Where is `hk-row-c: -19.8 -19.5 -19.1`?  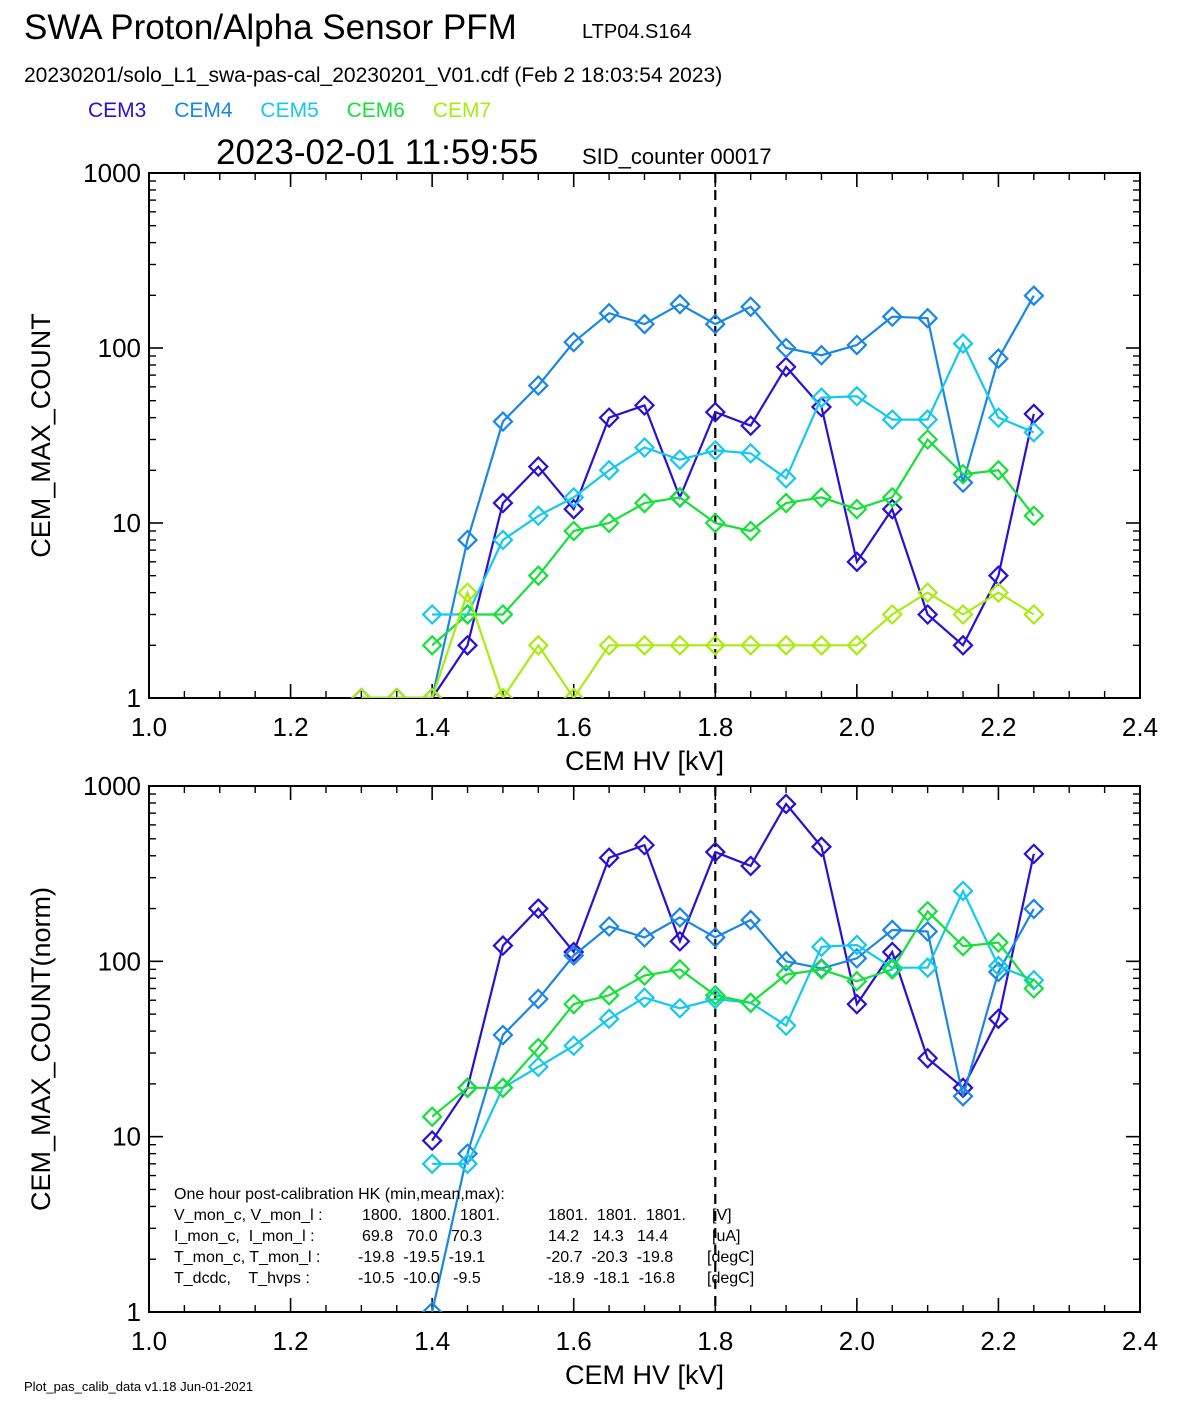 hk-row-c: -19.8 -19.5 -19.1 is located at coordinates (421, 1257).